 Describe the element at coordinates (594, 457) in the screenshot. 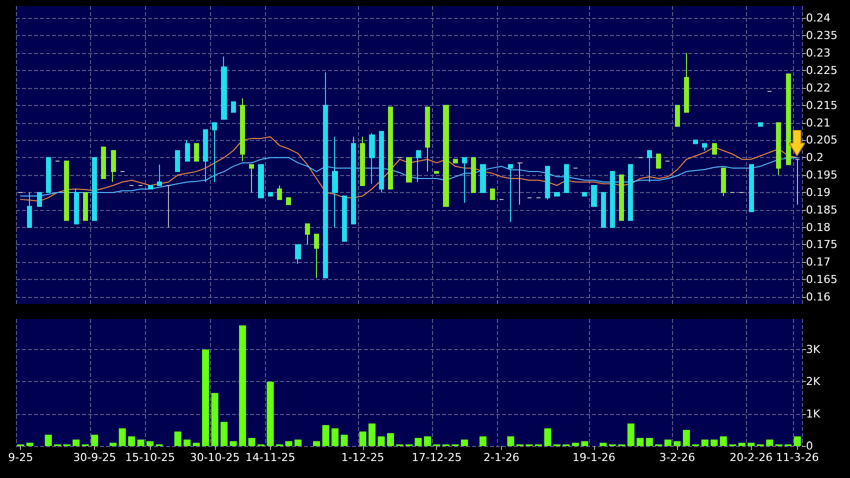

I see `x-tick-label: 19-1-26` at that location.